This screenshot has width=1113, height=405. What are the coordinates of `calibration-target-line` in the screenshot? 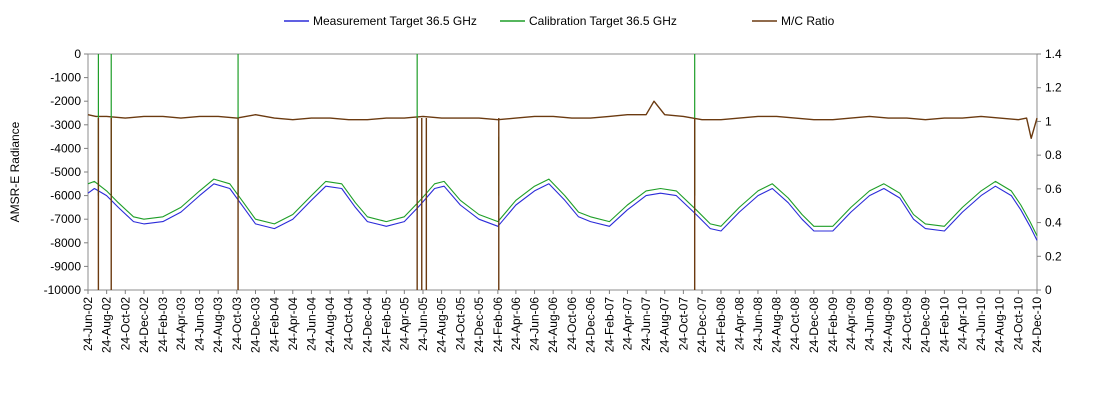 It's located at (562, 207).